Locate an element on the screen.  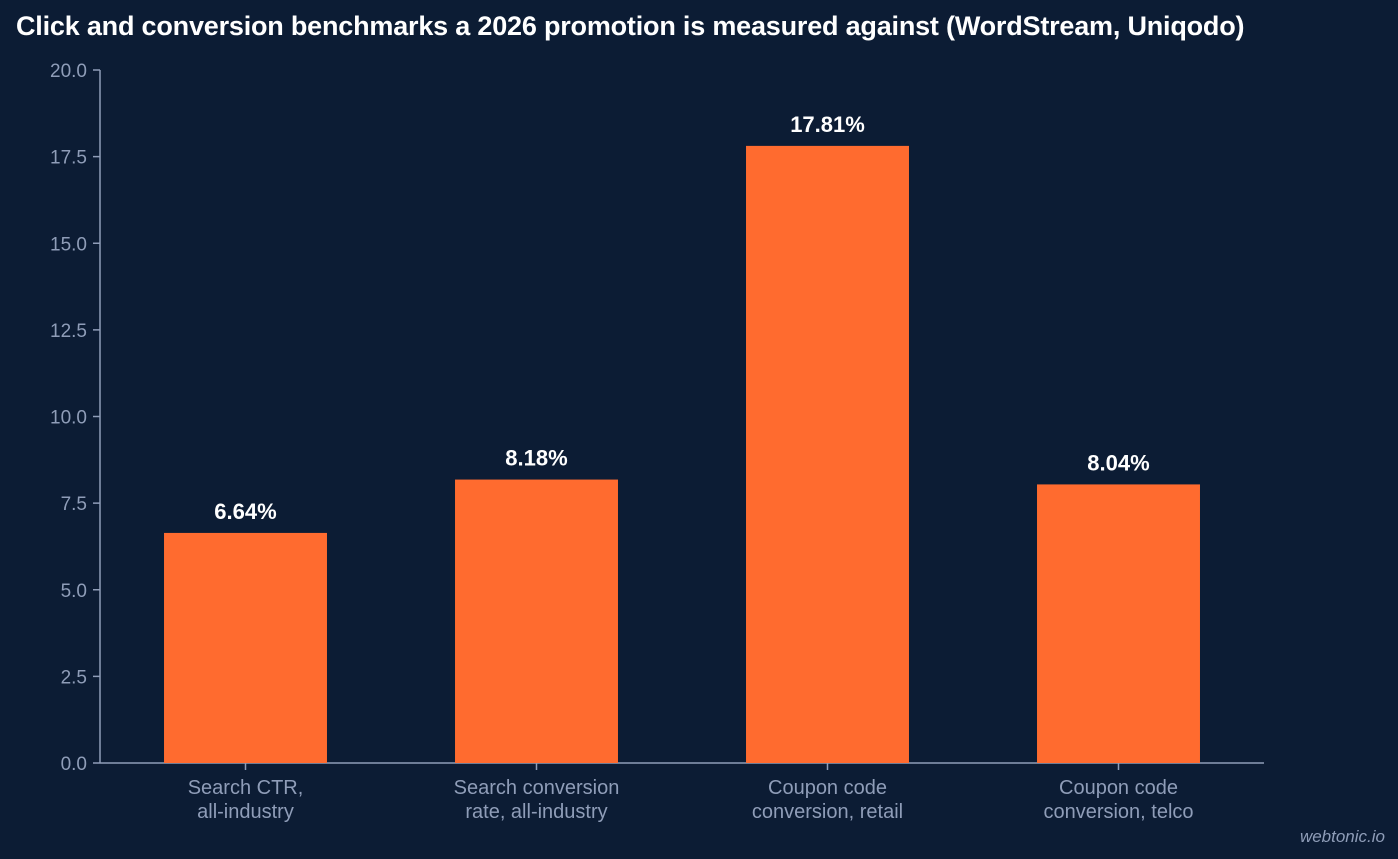
y-tick-label: 20.0 is located at coordinates (68, 71).